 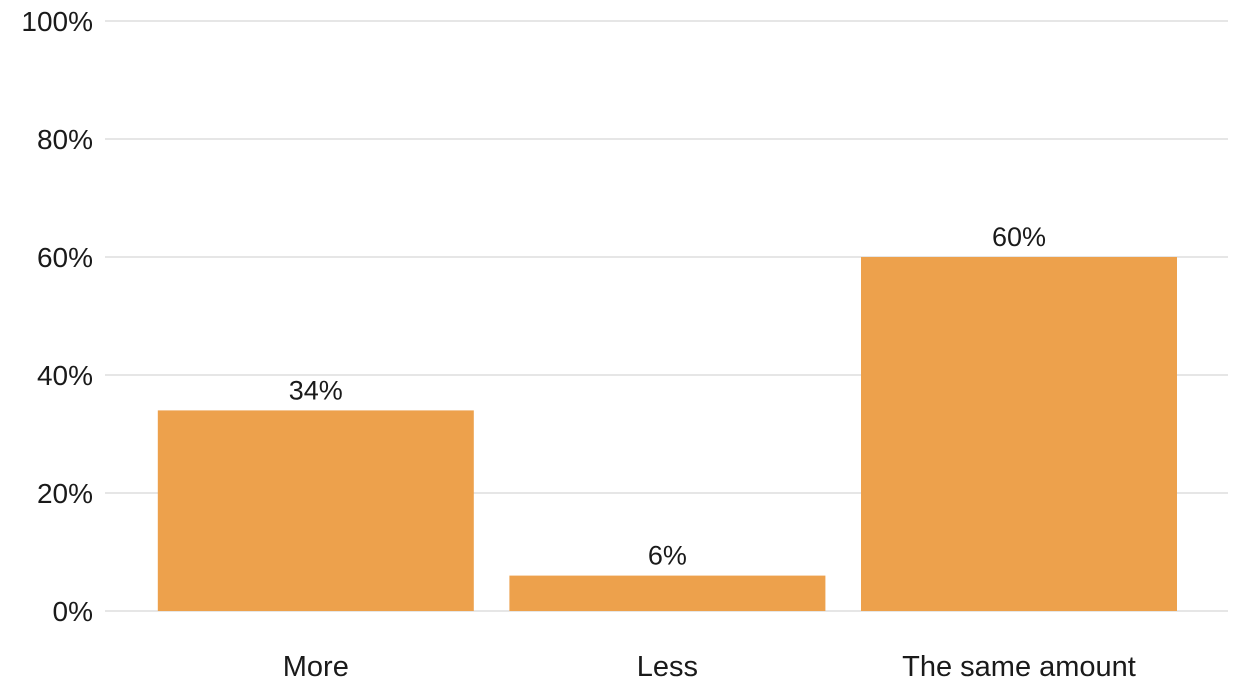 What do you see at coordinates (57, 21) in the screenshot?
I see `y-tick-label-100: 100%` at bounding box center [57, 21].